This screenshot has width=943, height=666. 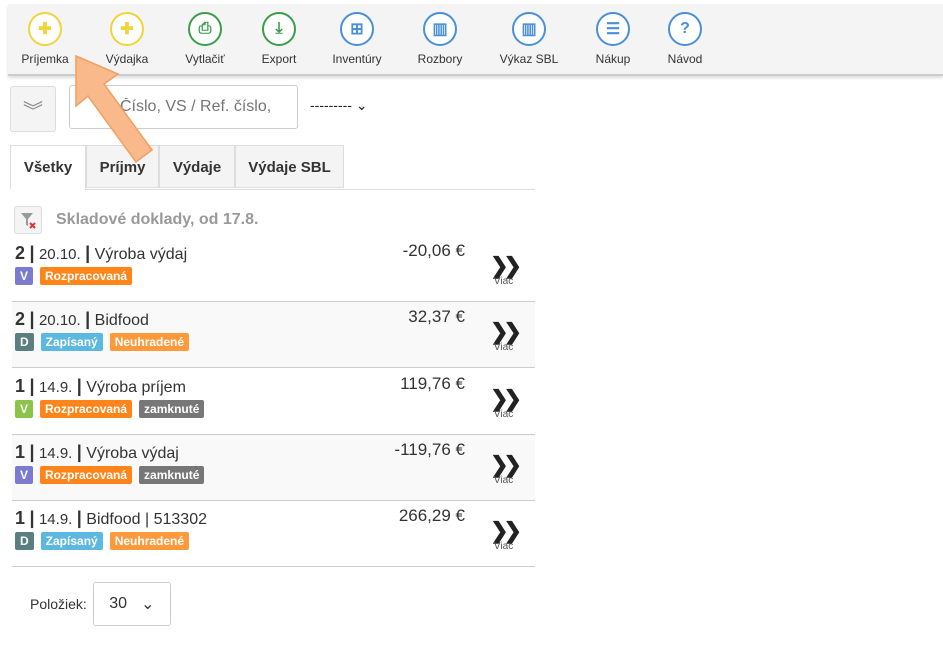 What do you see at coordinates (357, 29) in the screenshot?
I see `boxes-icon: ⊞` at bounding box center [357, 29].